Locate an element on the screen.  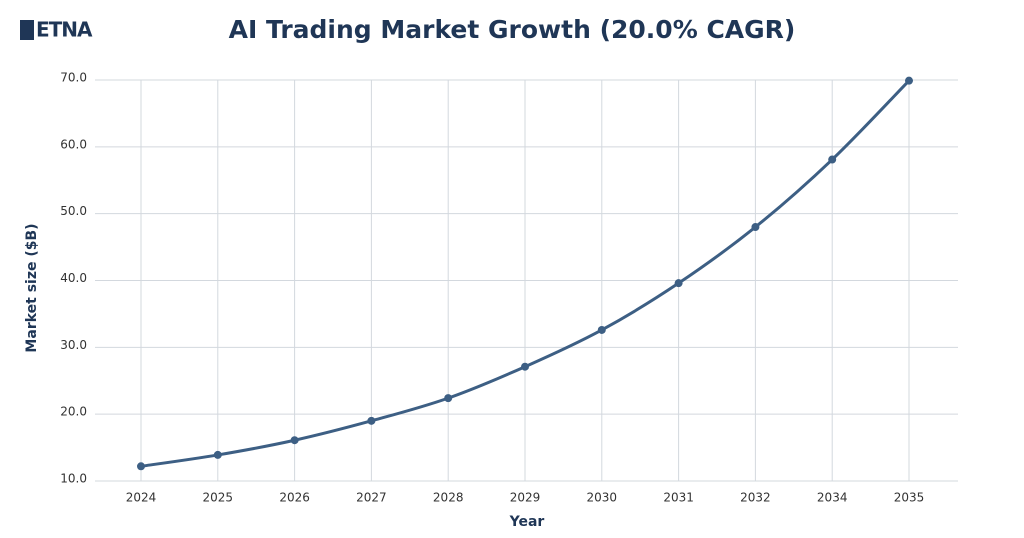
y-tick-label: 60.0 is located at coordinates (73, 144).